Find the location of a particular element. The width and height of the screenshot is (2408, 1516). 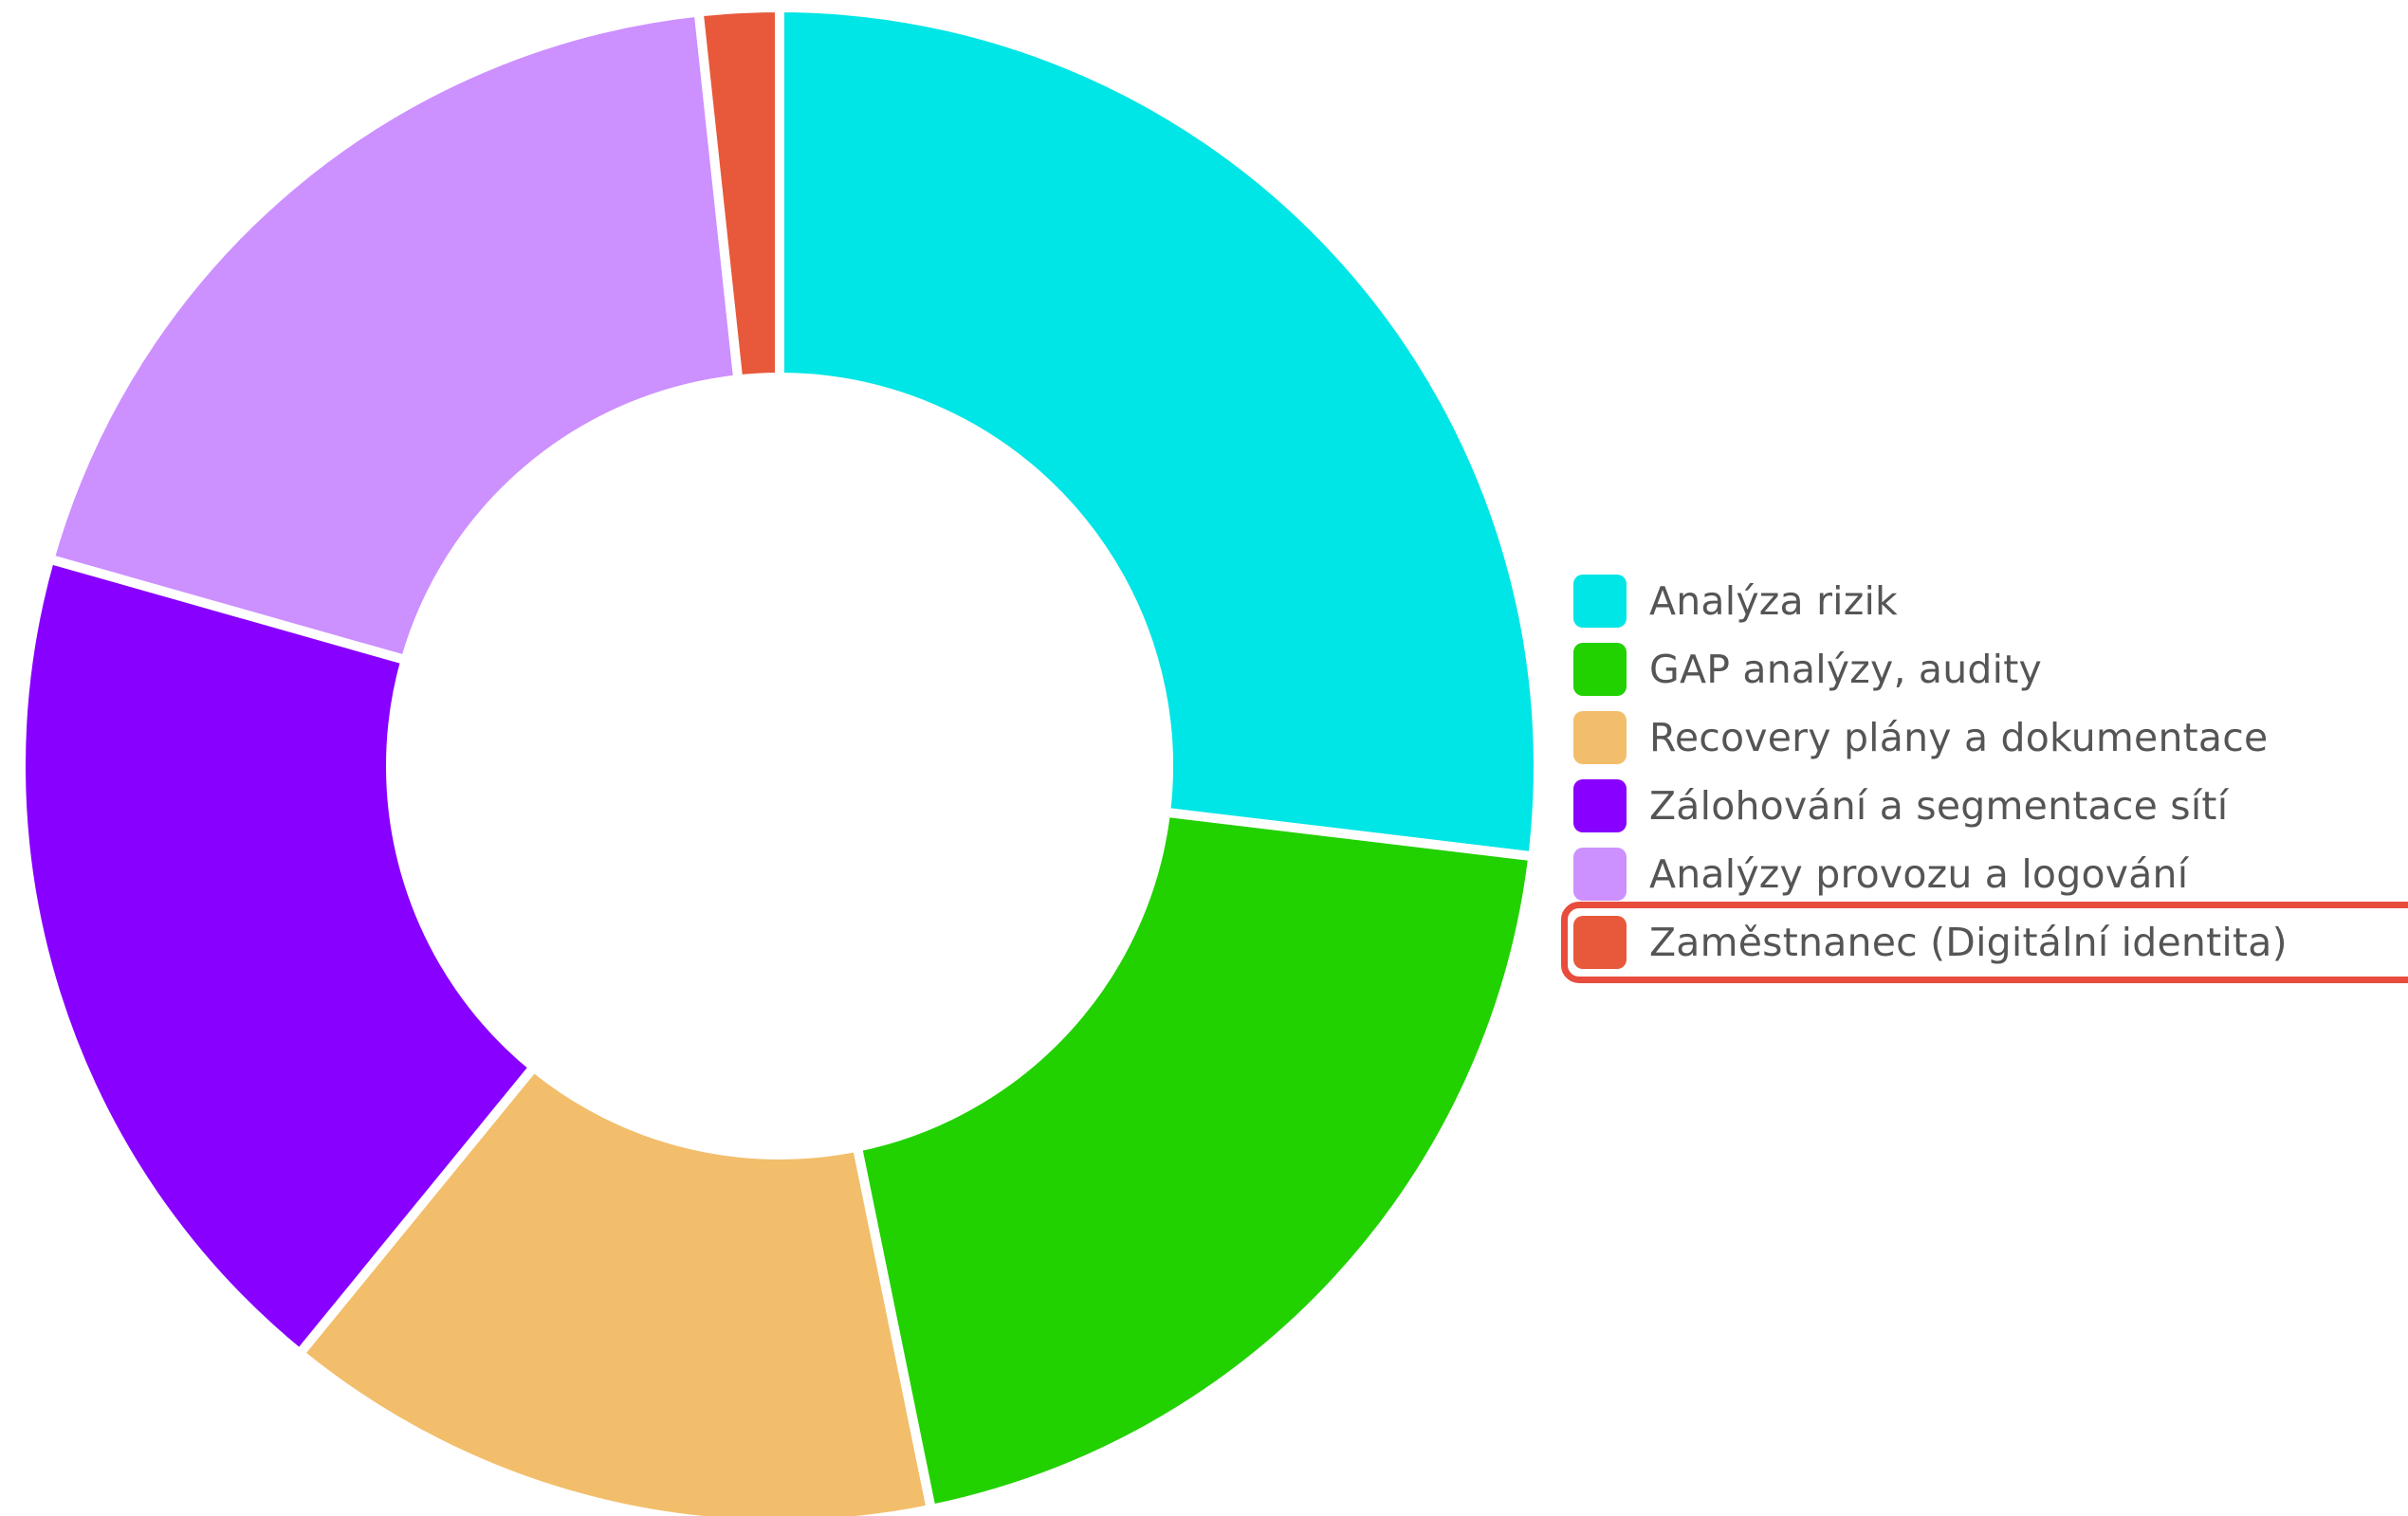

legend-label: Analýza rizik is located at coordinates (1774, 601).